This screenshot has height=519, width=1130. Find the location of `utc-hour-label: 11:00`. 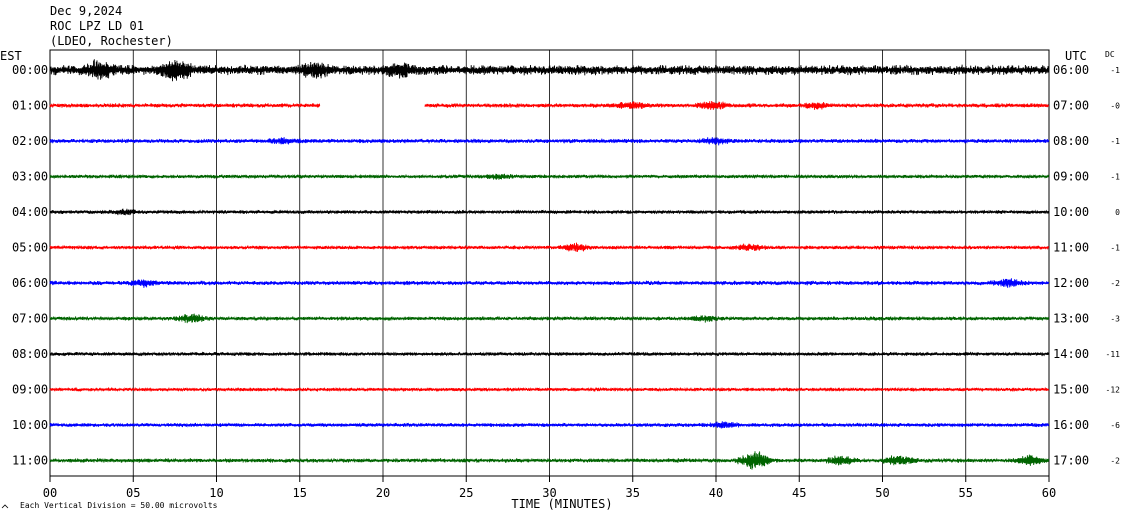

utc-hour-label: 11:00 is located at coordinates (1071, 248).